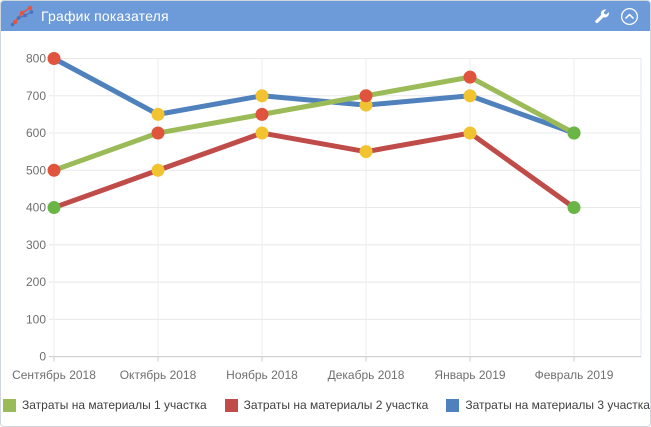 The width and height of the screenshot is (651, 427). What do you see at coordinates (42, 357) in the screenshot?
I see `y-axis-label: 0` at bounding box center [42, 357].